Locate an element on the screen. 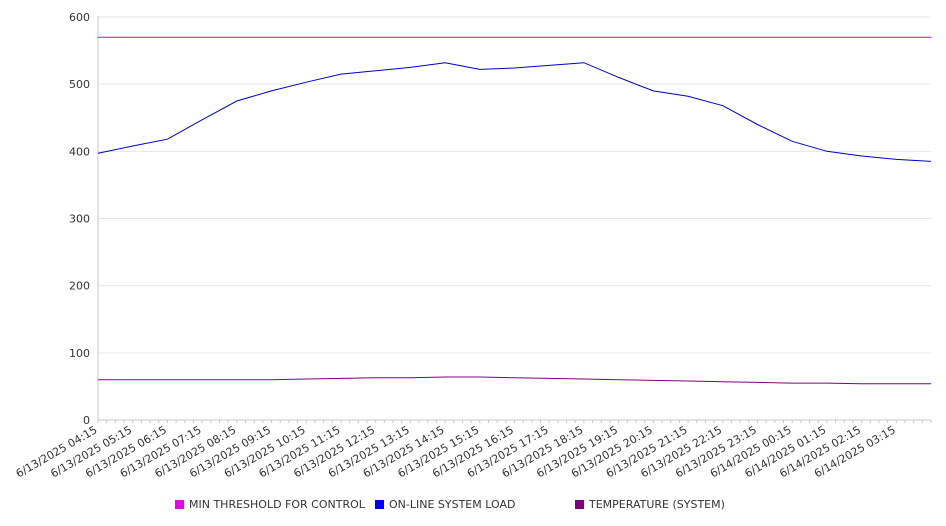  y-tick-label: 600 is located at coordinates (79, 17).